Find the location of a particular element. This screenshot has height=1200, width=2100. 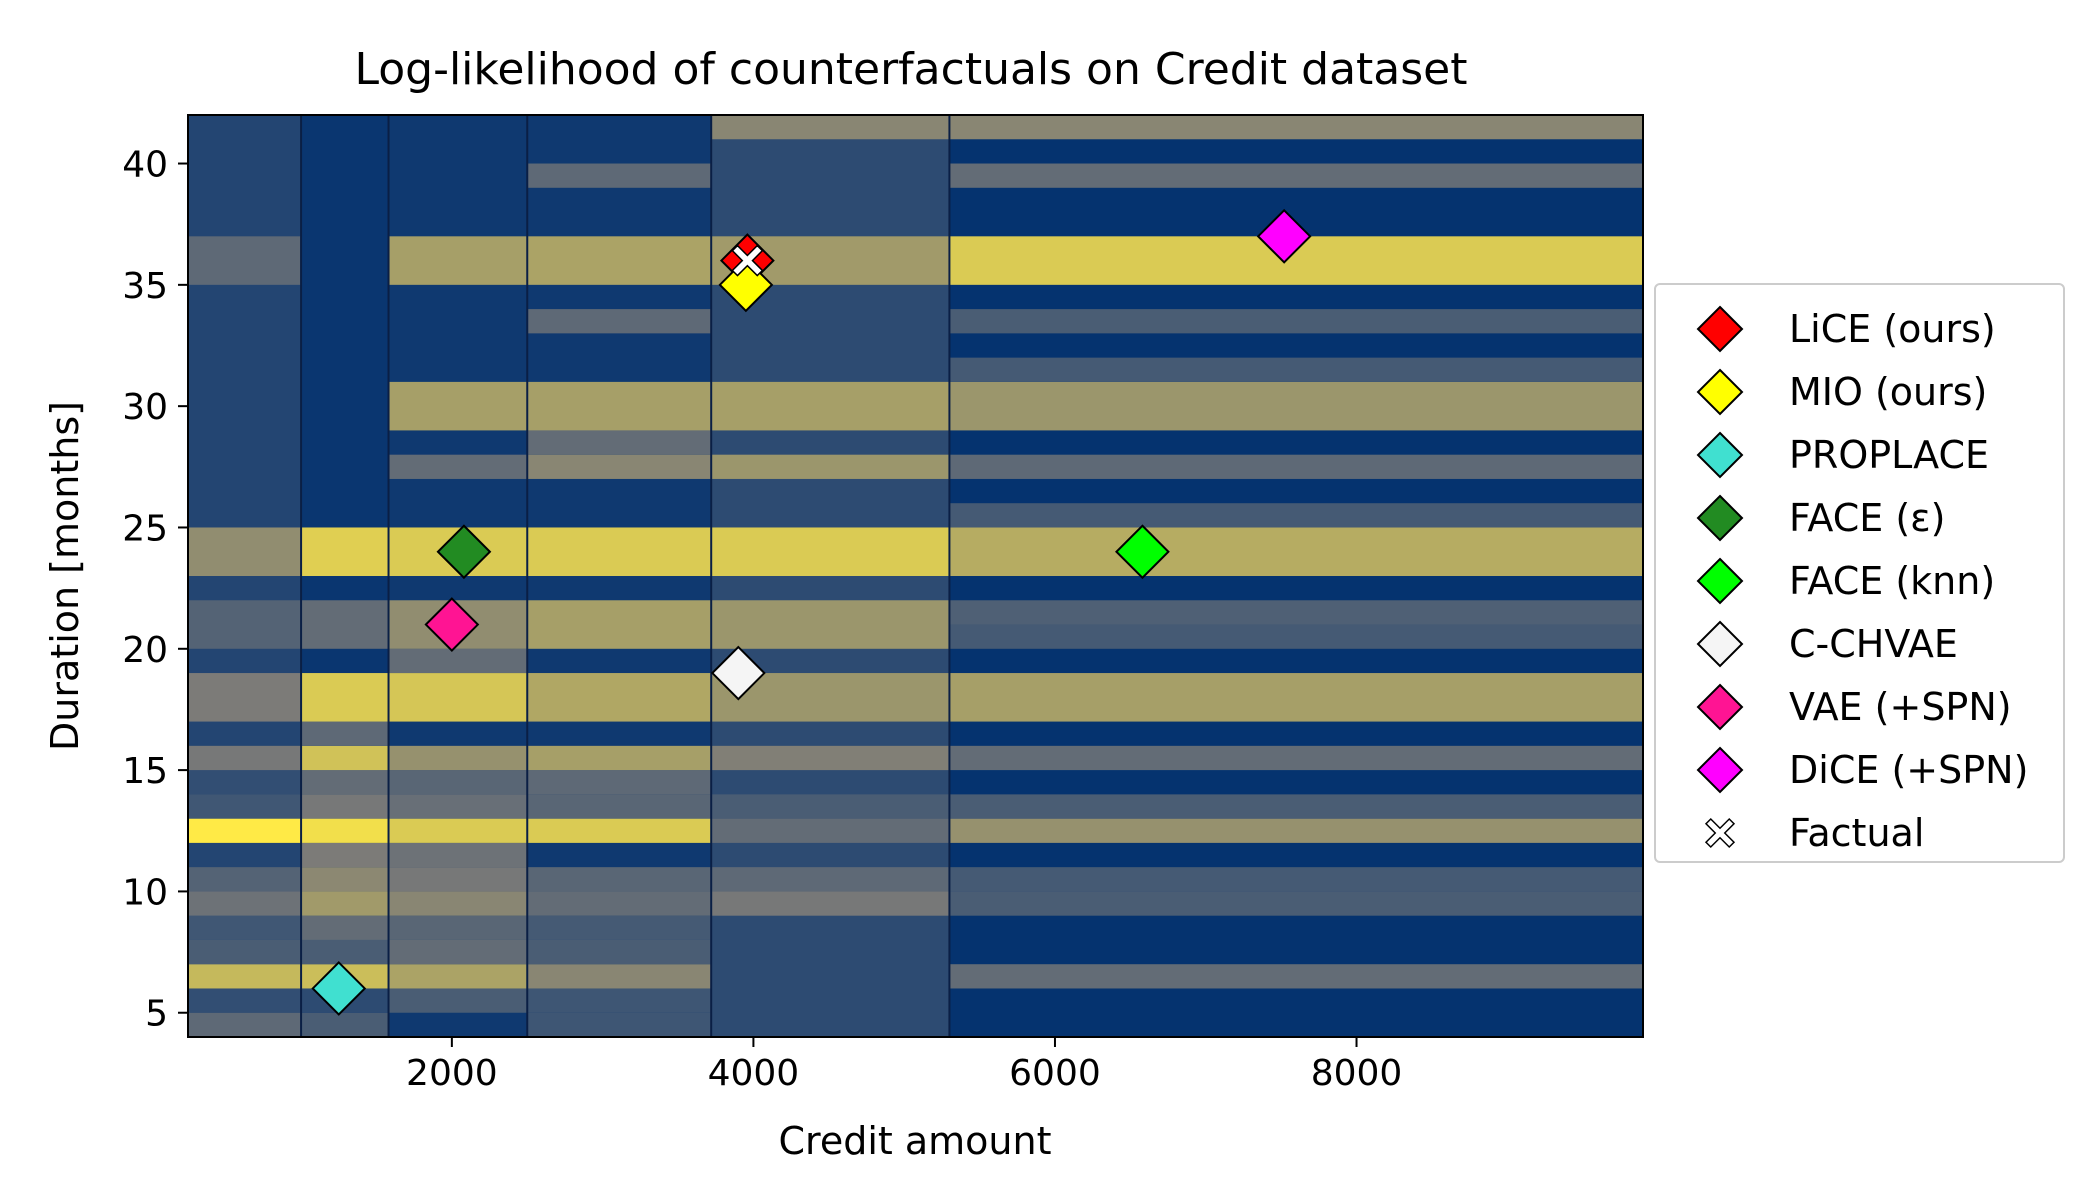

marker-face-knn is located at coordinates (1142, 552).